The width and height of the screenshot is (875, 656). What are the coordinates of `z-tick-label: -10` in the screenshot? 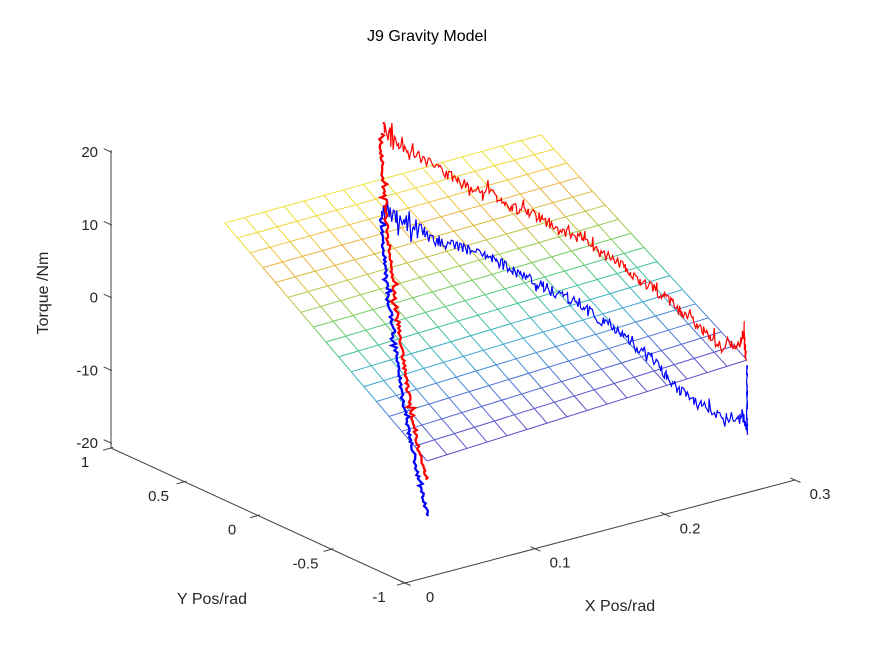 It's located at (87, 370).